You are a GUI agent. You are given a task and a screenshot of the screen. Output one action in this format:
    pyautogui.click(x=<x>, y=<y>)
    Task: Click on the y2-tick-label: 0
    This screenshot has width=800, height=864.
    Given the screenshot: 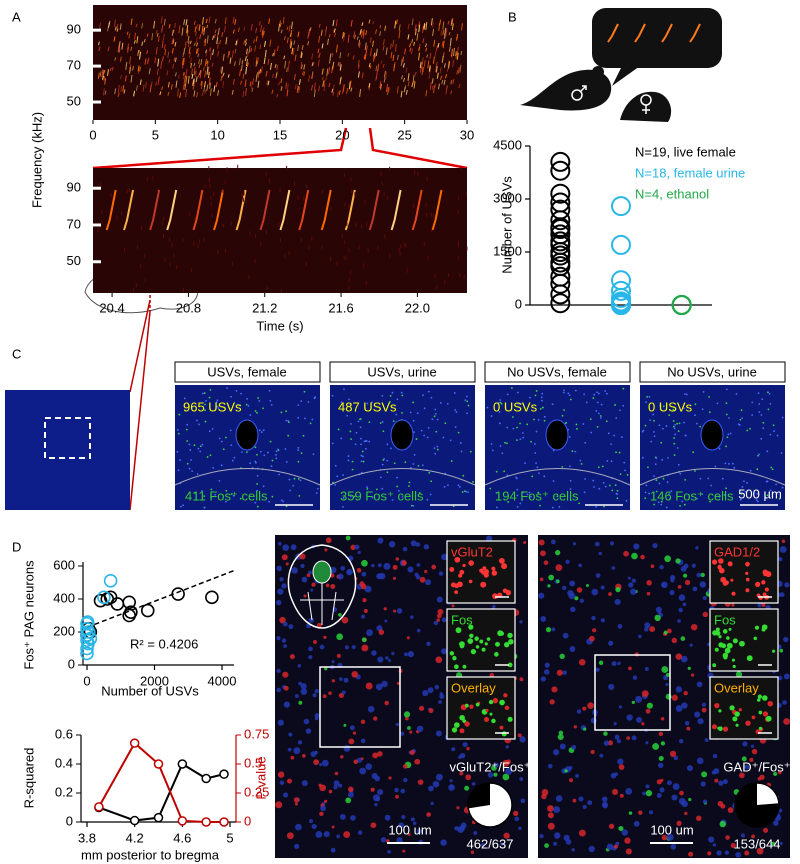 What is the action you would take?
    pyautogui.click(x=247, y=820)
    